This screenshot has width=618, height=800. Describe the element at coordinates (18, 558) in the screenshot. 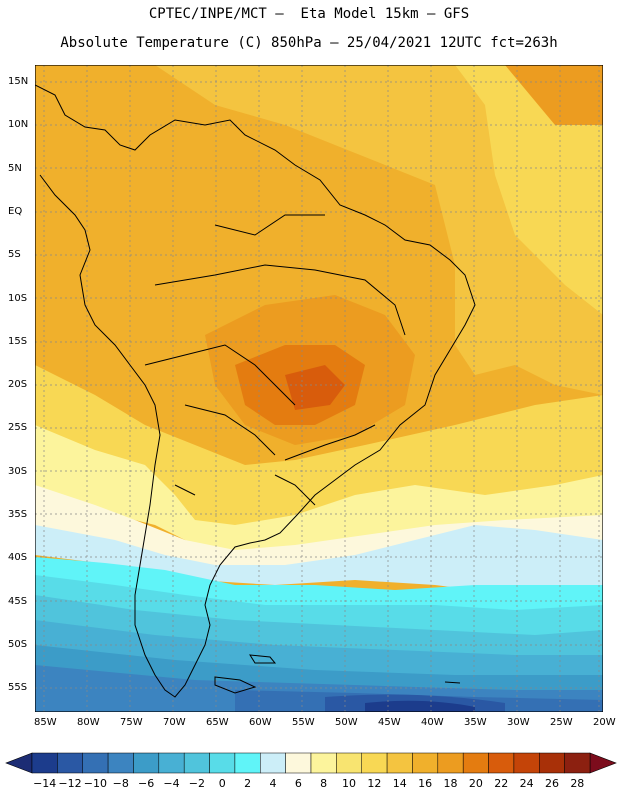

I see `lat-label: 40S` at that location.